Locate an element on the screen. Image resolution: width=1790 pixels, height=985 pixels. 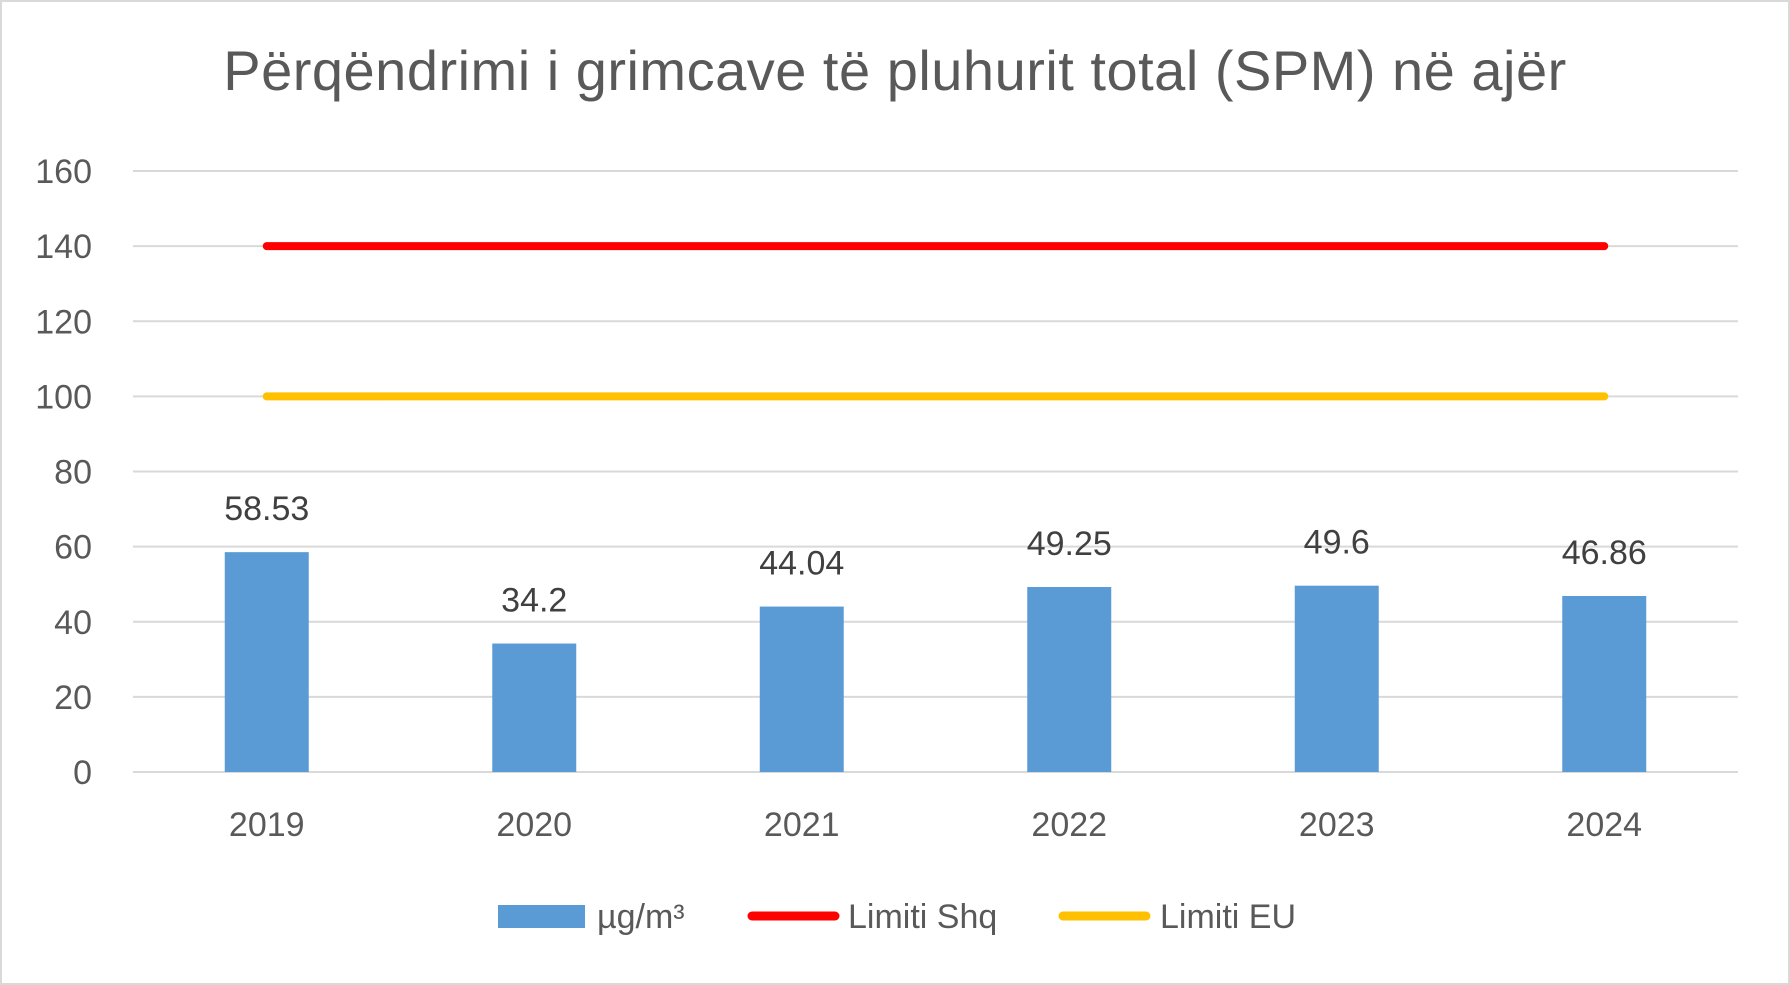
y-tick-label: 80 is located at coordinates (73, 473).